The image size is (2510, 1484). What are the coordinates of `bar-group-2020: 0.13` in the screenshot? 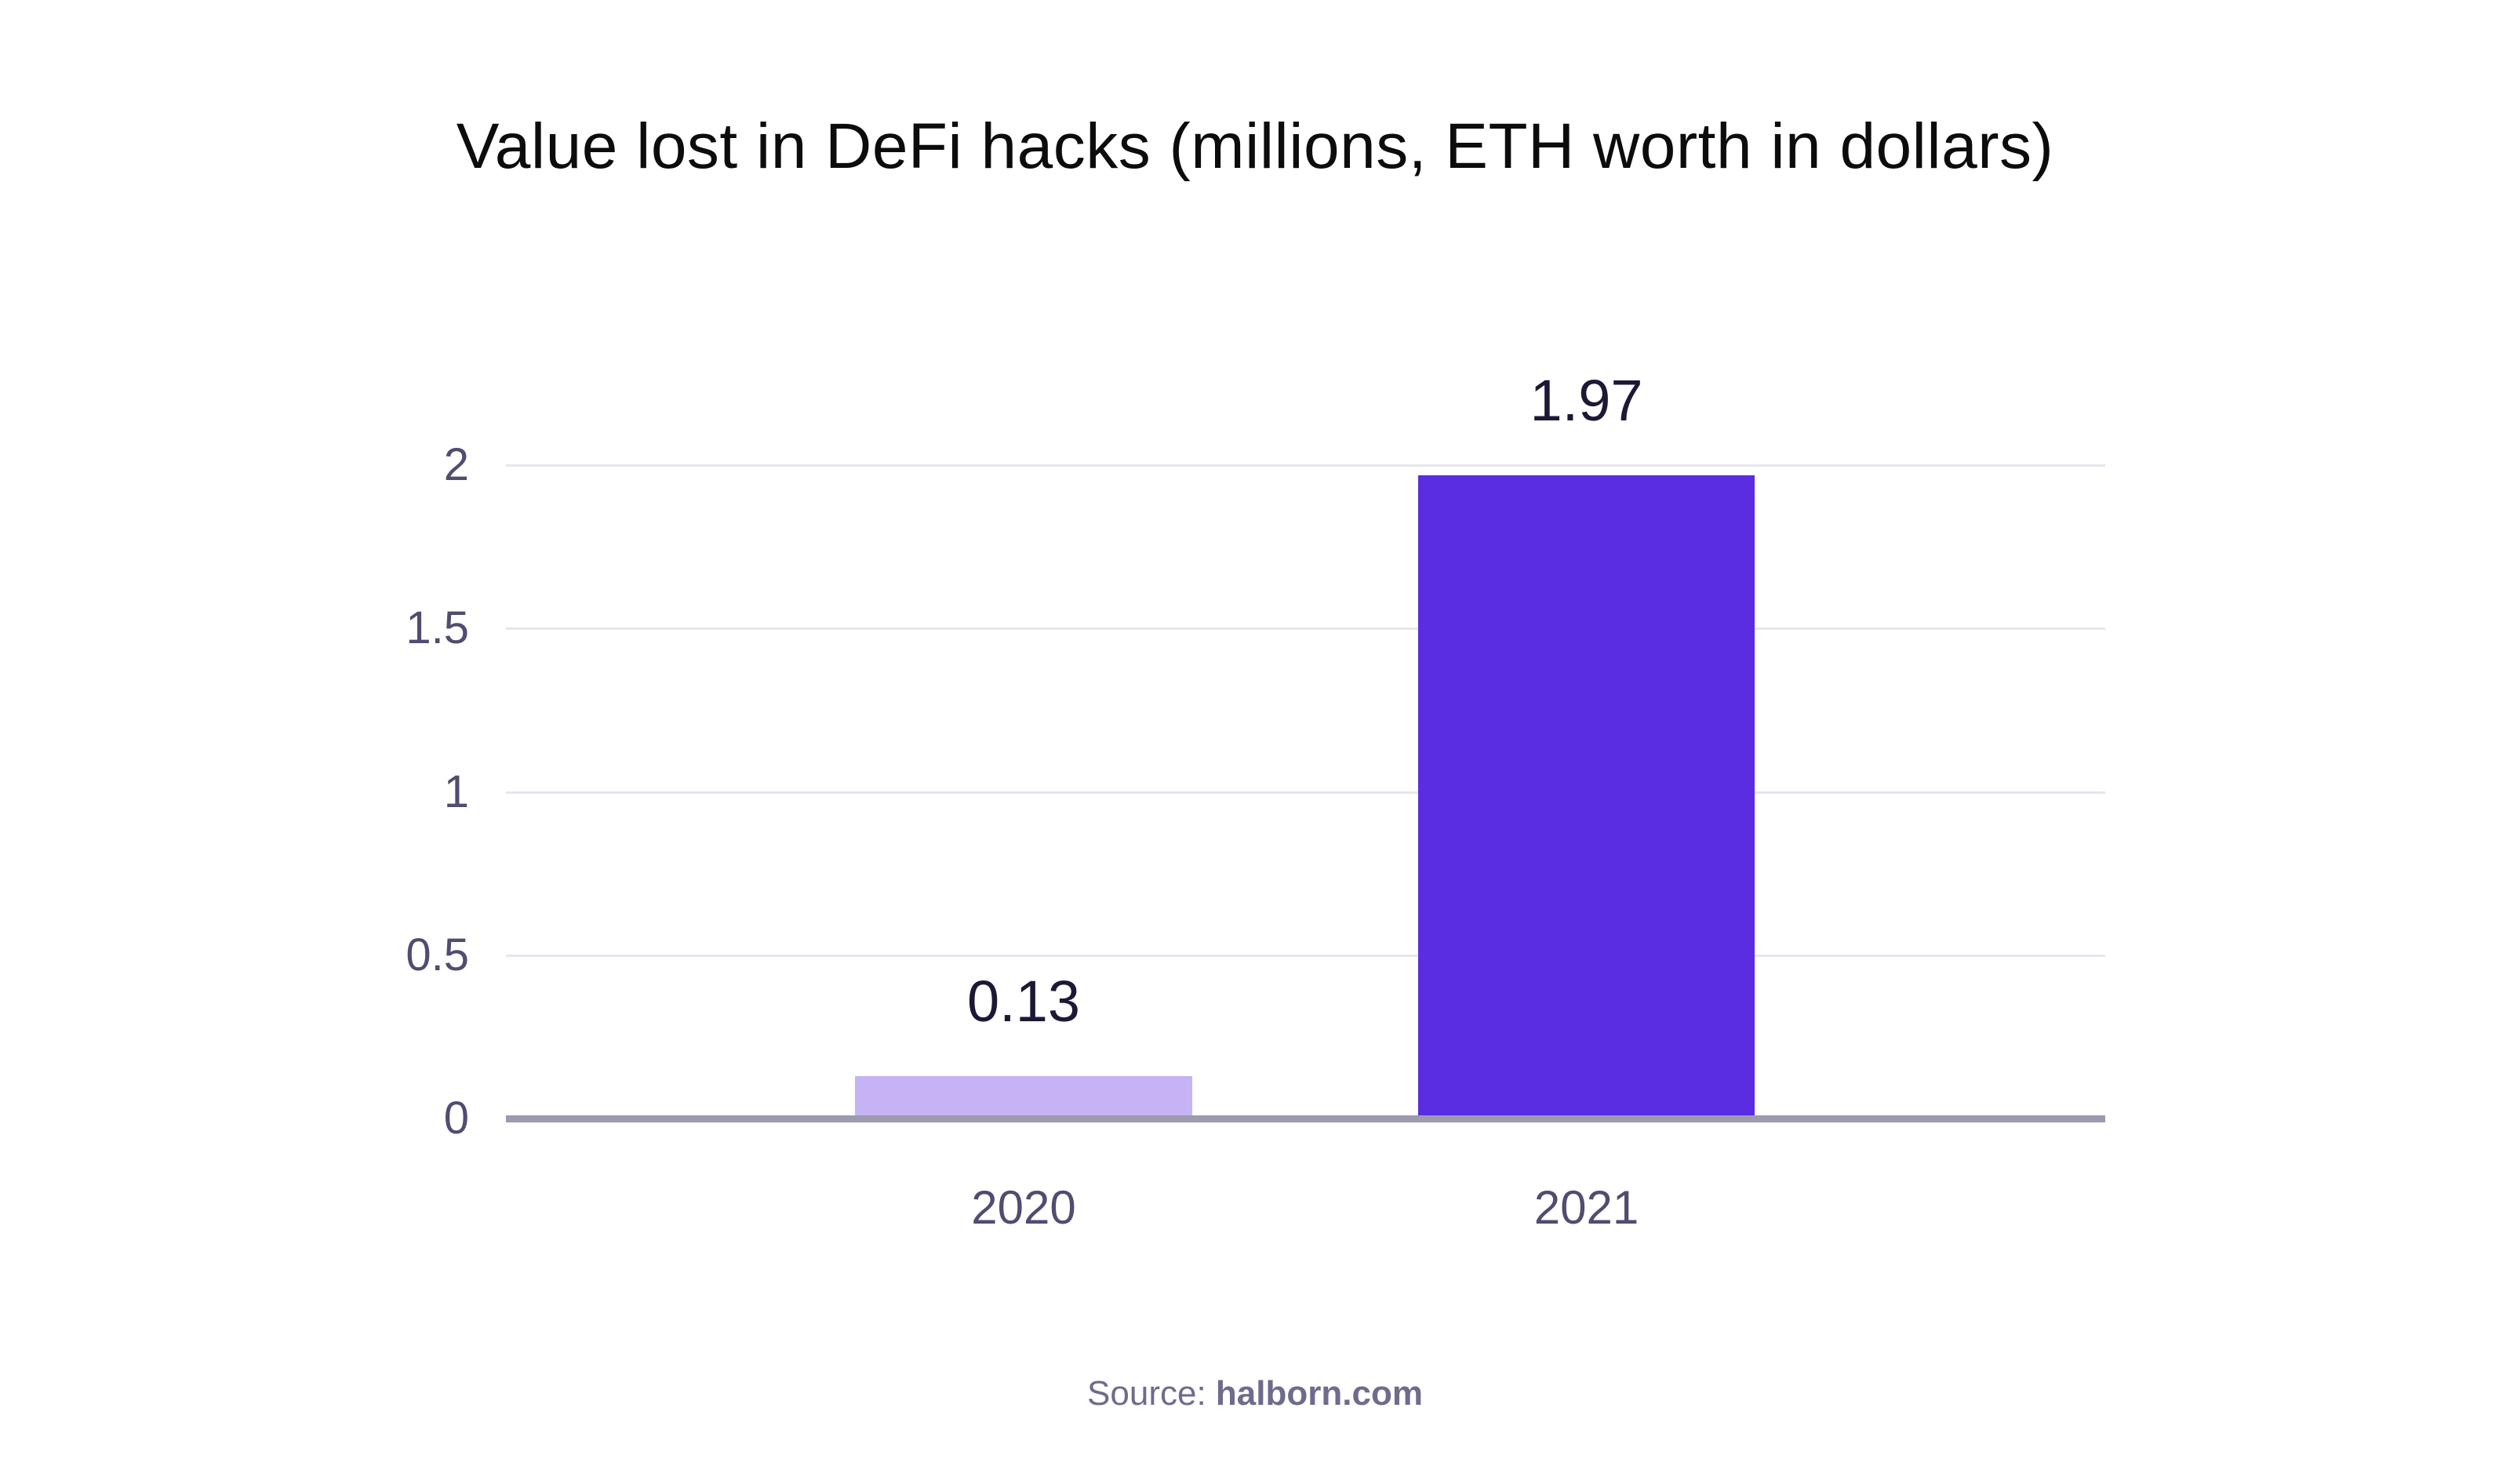 It's located at (1024, 791).